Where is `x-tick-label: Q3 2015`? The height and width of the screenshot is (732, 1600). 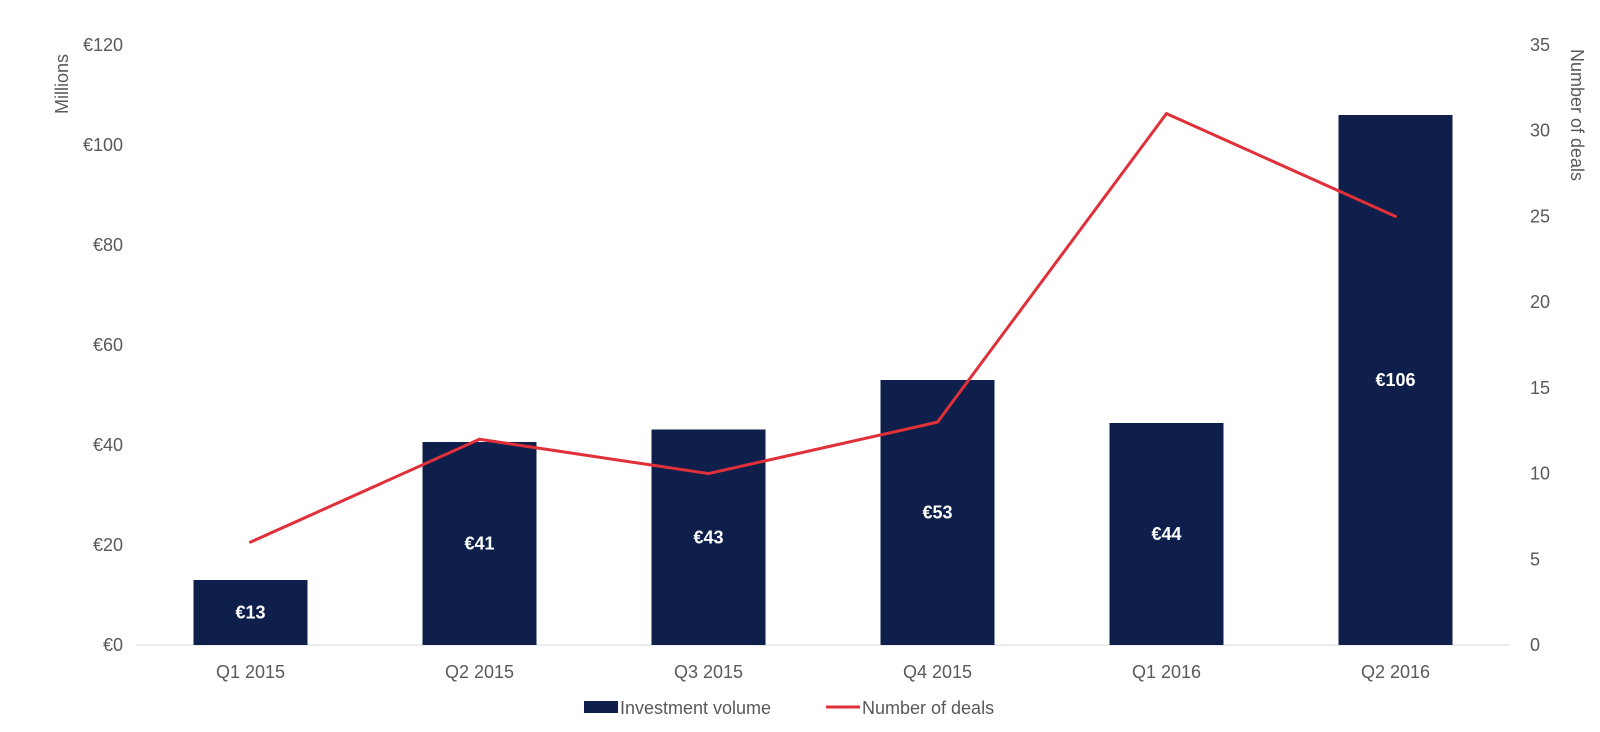 x-tick-label: Q3 2015 is located at coordinates (708, 672).